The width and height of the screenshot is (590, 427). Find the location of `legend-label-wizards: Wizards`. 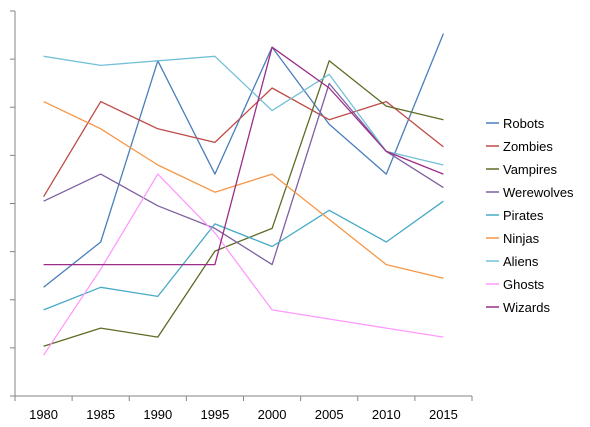

legend-label-wizards: Wizards is located at coordinates (526, 307).